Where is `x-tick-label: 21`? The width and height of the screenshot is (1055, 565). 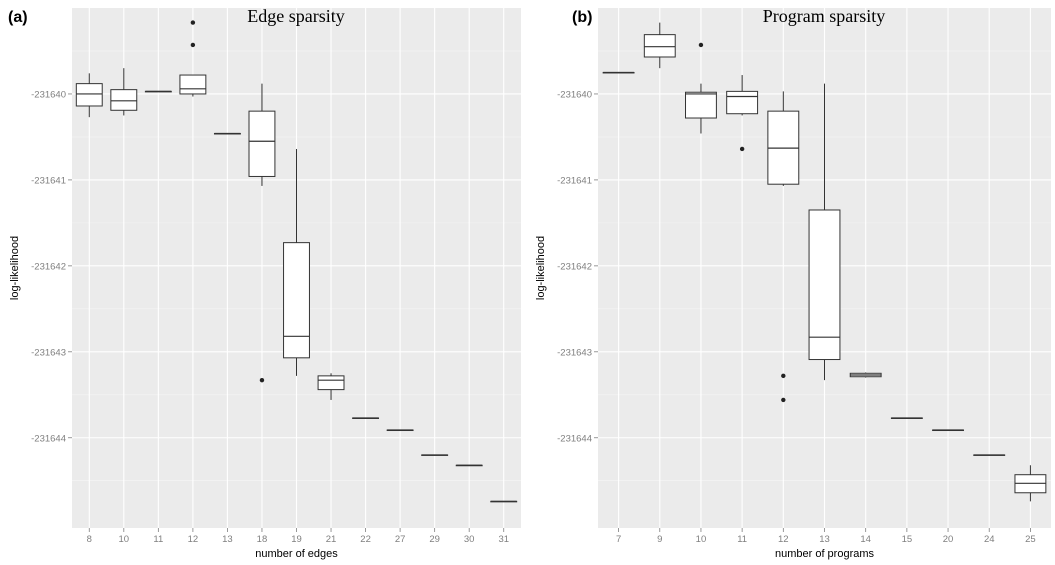 x-tick-label: 21 is located at coordinates (331, 539).